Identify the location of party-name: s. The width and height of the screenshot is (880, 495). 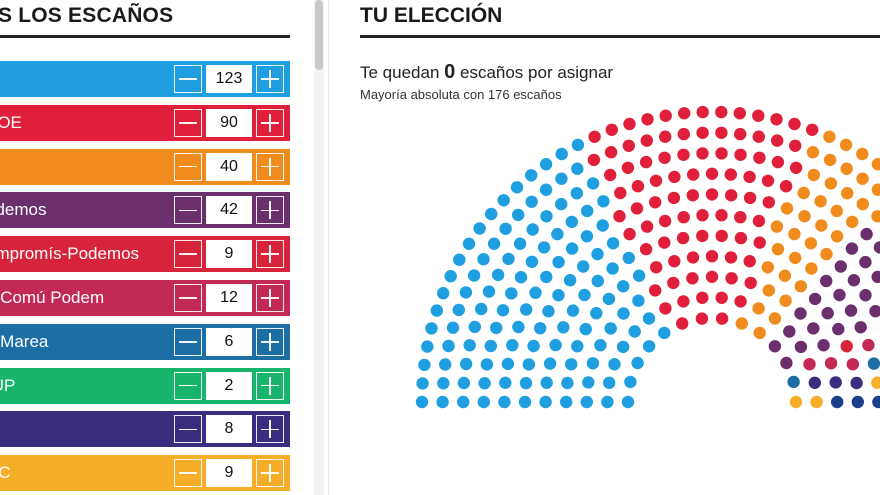
(87, 167).